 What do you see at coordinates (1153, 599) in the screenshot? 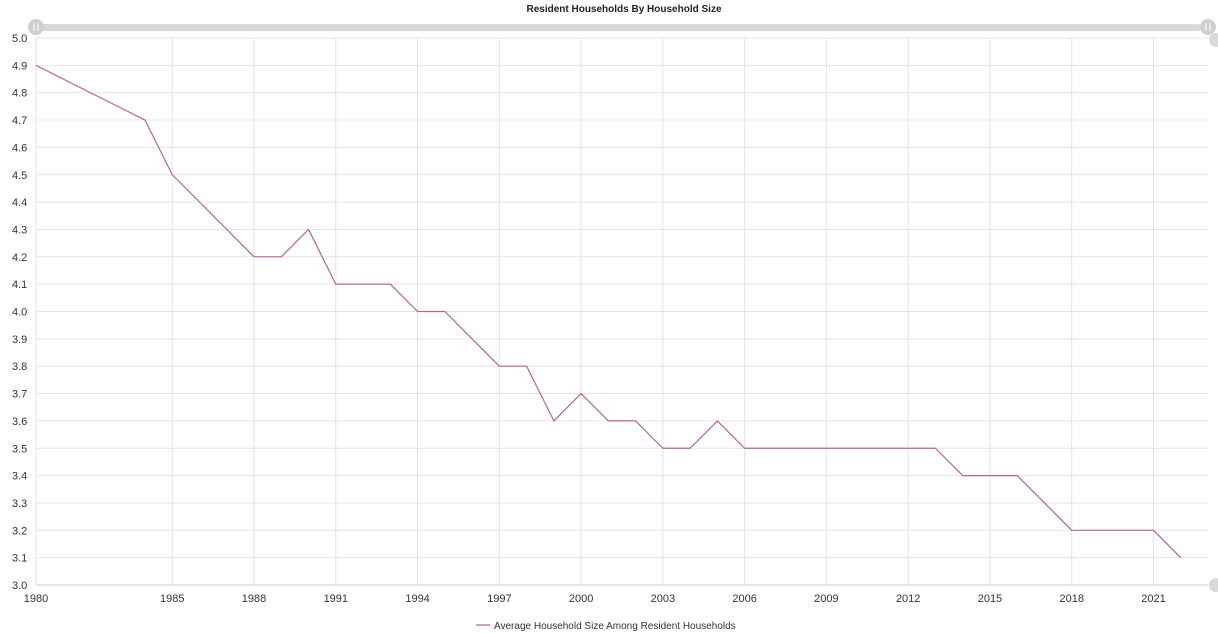
I see `x-tick-label: 2021` at bounding box center [1153, 599].